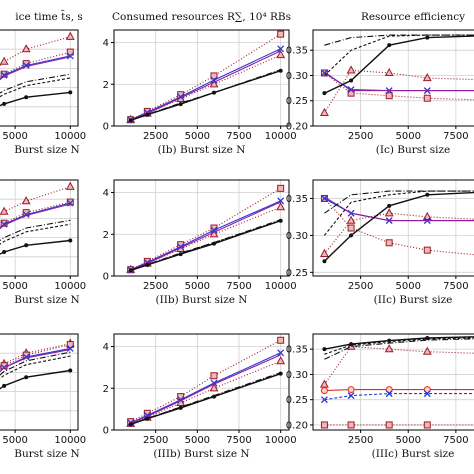  I want to click on y-tick-label: 0, so click(106, 277).